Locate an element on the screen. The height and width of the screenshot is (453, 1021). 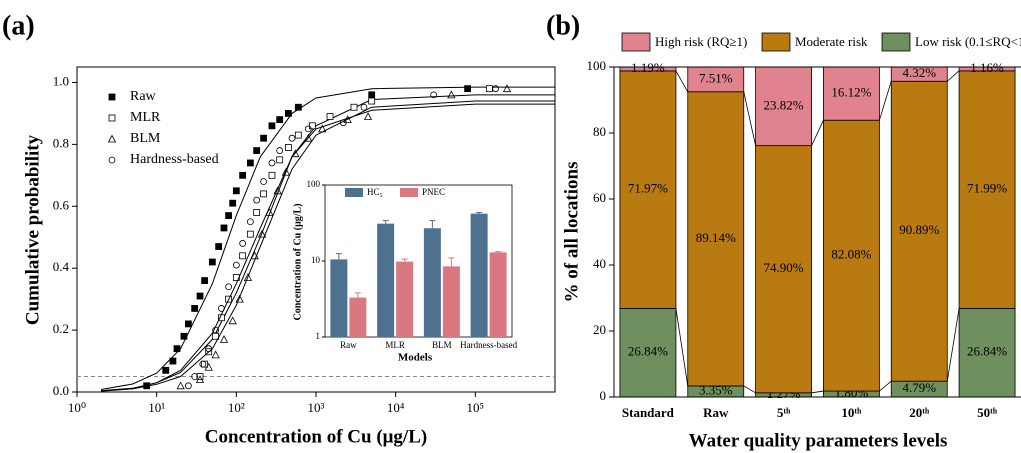
y-tick-label: 0.2 is located at coordinates (61, 328).